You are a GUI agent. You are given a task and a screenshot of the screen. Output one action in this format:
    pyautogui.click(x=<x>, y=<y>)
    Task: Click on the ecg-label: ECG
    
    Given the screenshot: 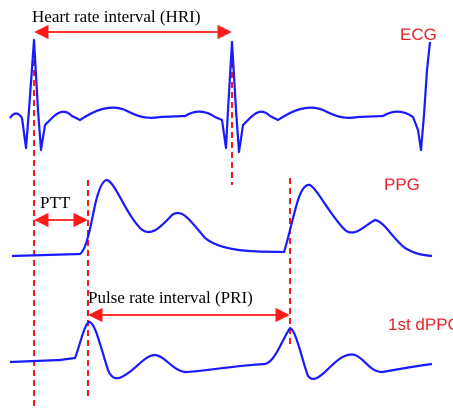 What is the action you would take?
    pyautogui.click(x=418, y=34)
    